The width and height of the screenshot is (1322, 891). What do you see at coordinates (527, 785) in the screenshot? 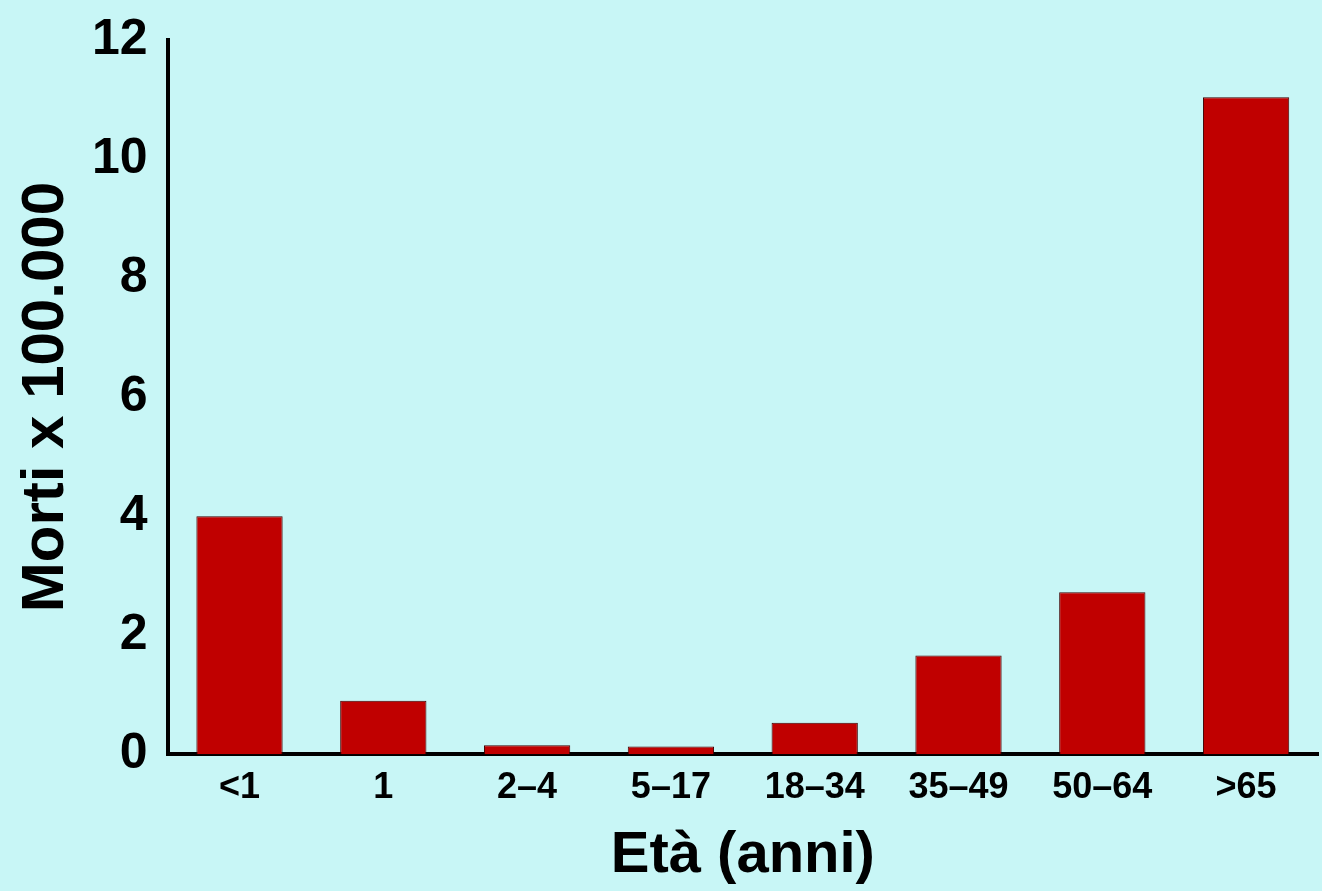
I see `x-tick-label: 2–4` at bounding box center [527, 785].